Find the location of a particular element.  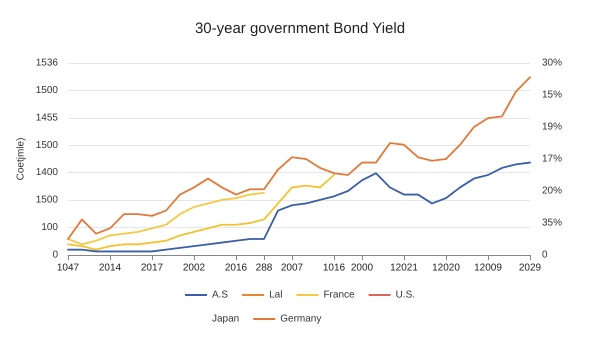

text: 100 is located at coordinates (49, 228).